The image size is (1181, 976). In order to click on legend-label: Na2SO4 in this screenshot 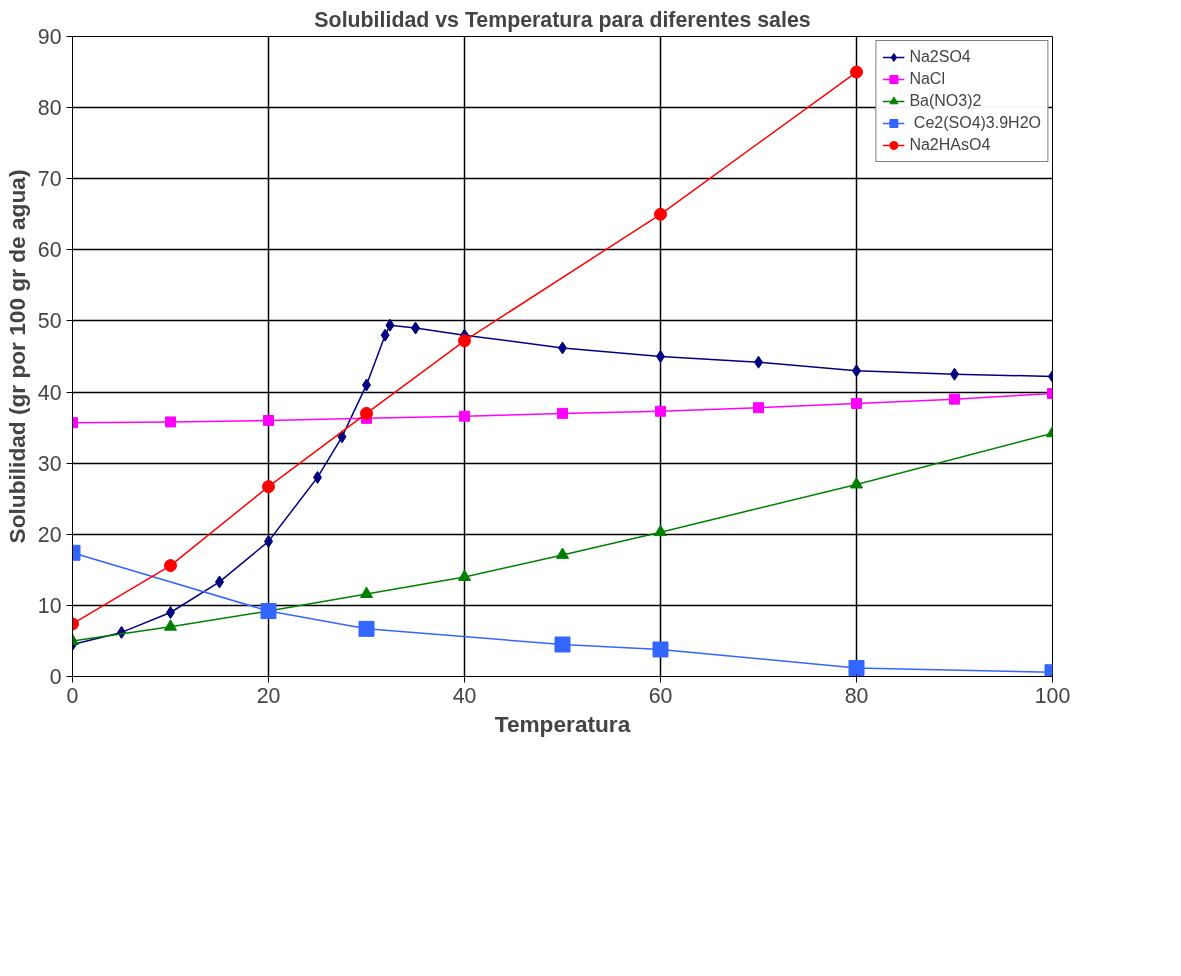, I will do `click(940, 57)`.